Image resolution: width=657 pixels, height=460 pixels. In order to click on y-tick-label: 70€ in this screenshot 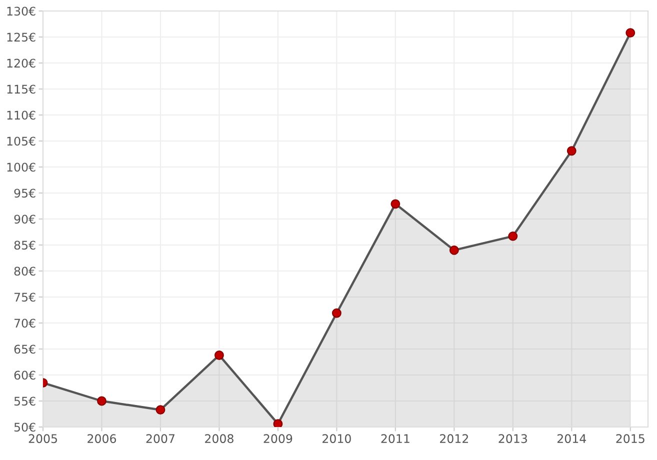, I will do `click(25, 323)`.